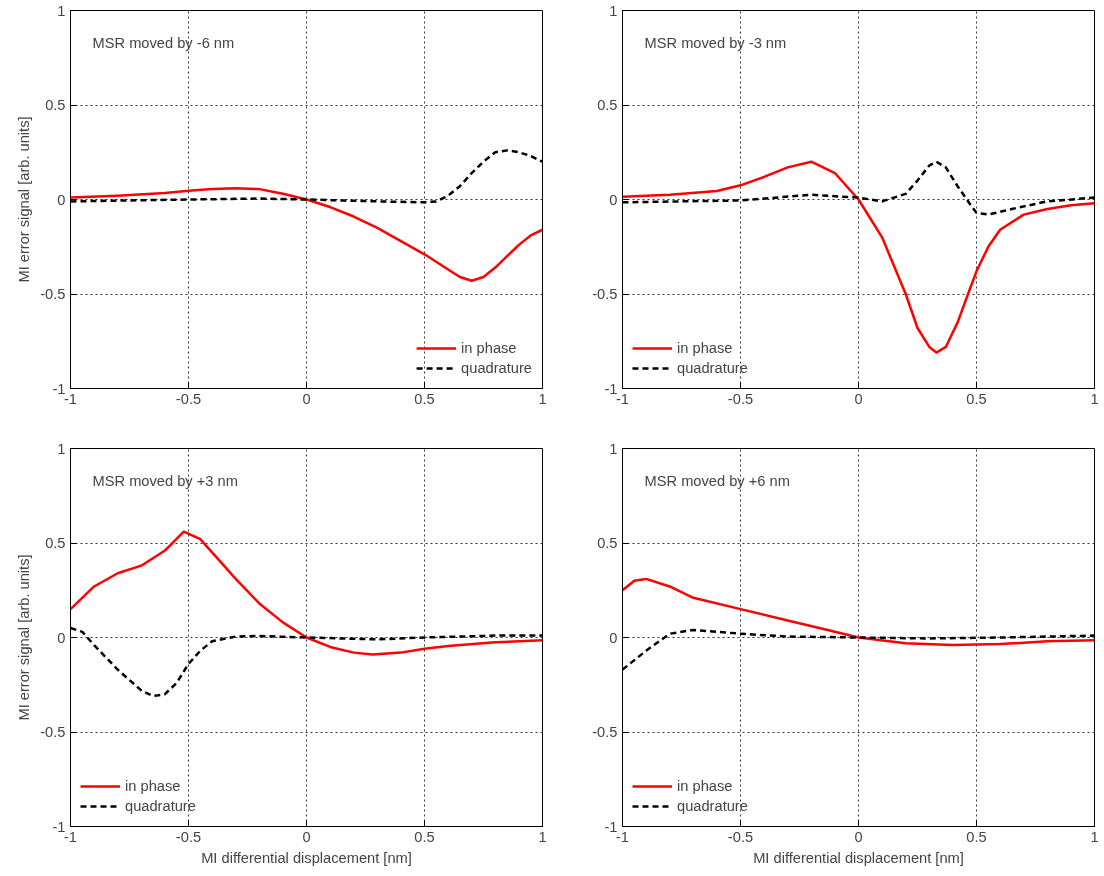  I want to click on annotation: MSR moved by -3 nm, so click(715, 42).